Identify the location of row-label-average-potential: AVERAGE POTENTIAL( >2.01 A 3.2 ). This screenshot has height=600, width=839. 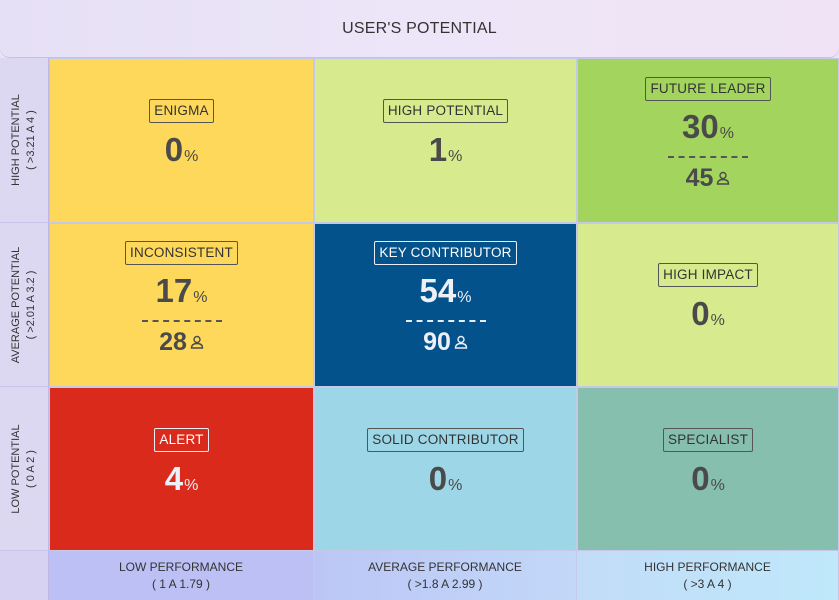
(24, 305).